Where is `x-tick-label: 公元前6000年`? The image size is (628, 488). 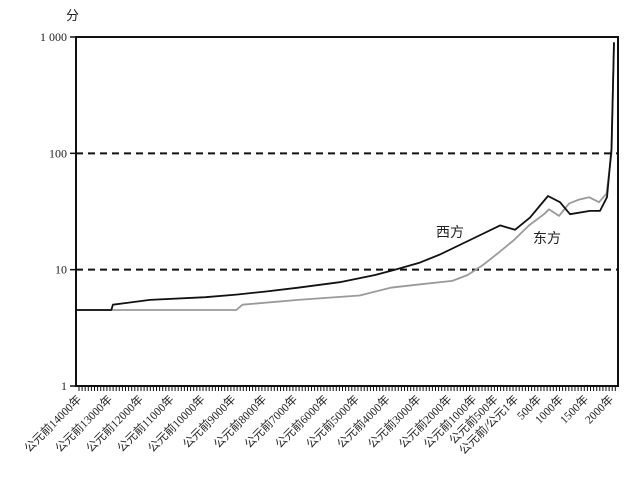
x-tick-label: 公元前6000年 is located at coordinates (301, 421).